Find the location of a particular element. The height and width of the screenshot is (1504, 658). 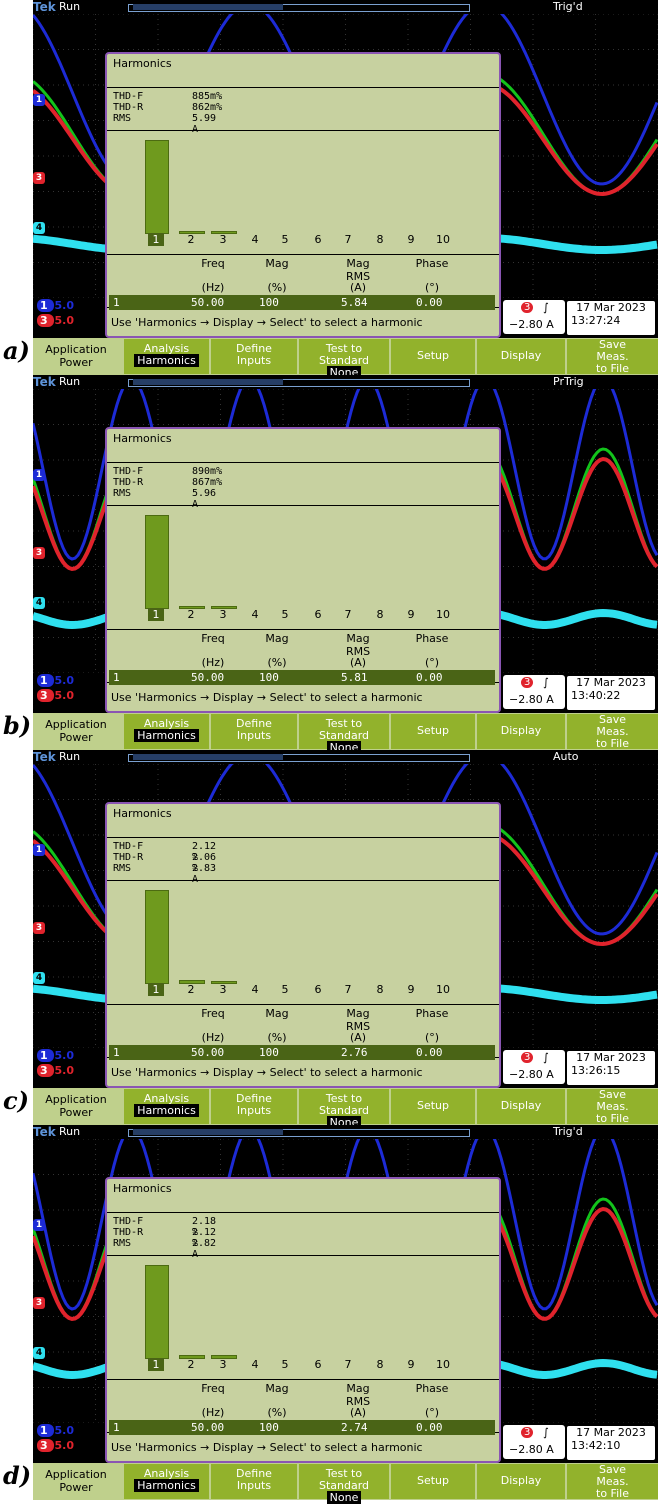

selected-harmonic-row: 1 50.00 100 2.76 0.00 is located at coordinates (302, 1052).